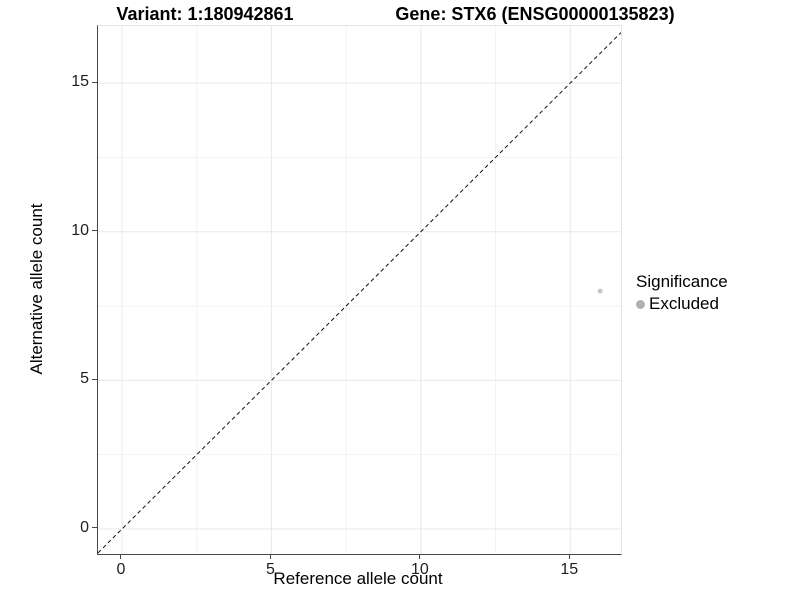 The height and width of the screenshot is (600, 800). What do you see at coordinates (121, 569) in the screenshot?
I see `x-tick-label: 0` at bounding box center [121, 569].